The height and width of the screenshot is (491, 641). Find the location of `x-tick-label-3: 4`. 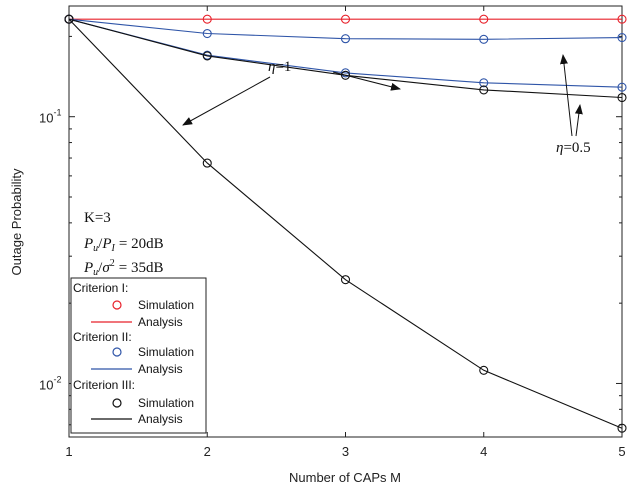

x-tick-label-3: 4 is located at coordinates (483, 451).